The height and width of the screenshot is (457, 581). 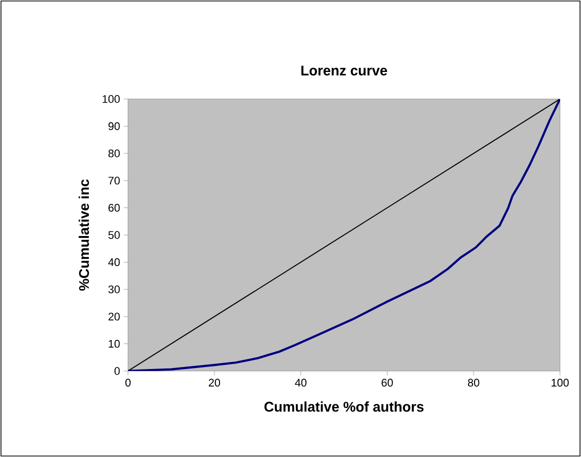 I want to click on x-tick-label: 100, so click(x=560, y=382).